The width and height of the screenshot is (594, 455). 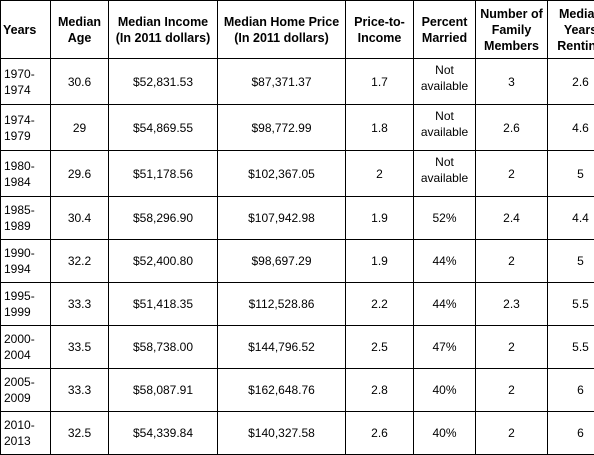 What do you see at coordinates (512, 218) in the screenshot?
I see `cell-family-members: 2.4` at bounding box center [512, 218].